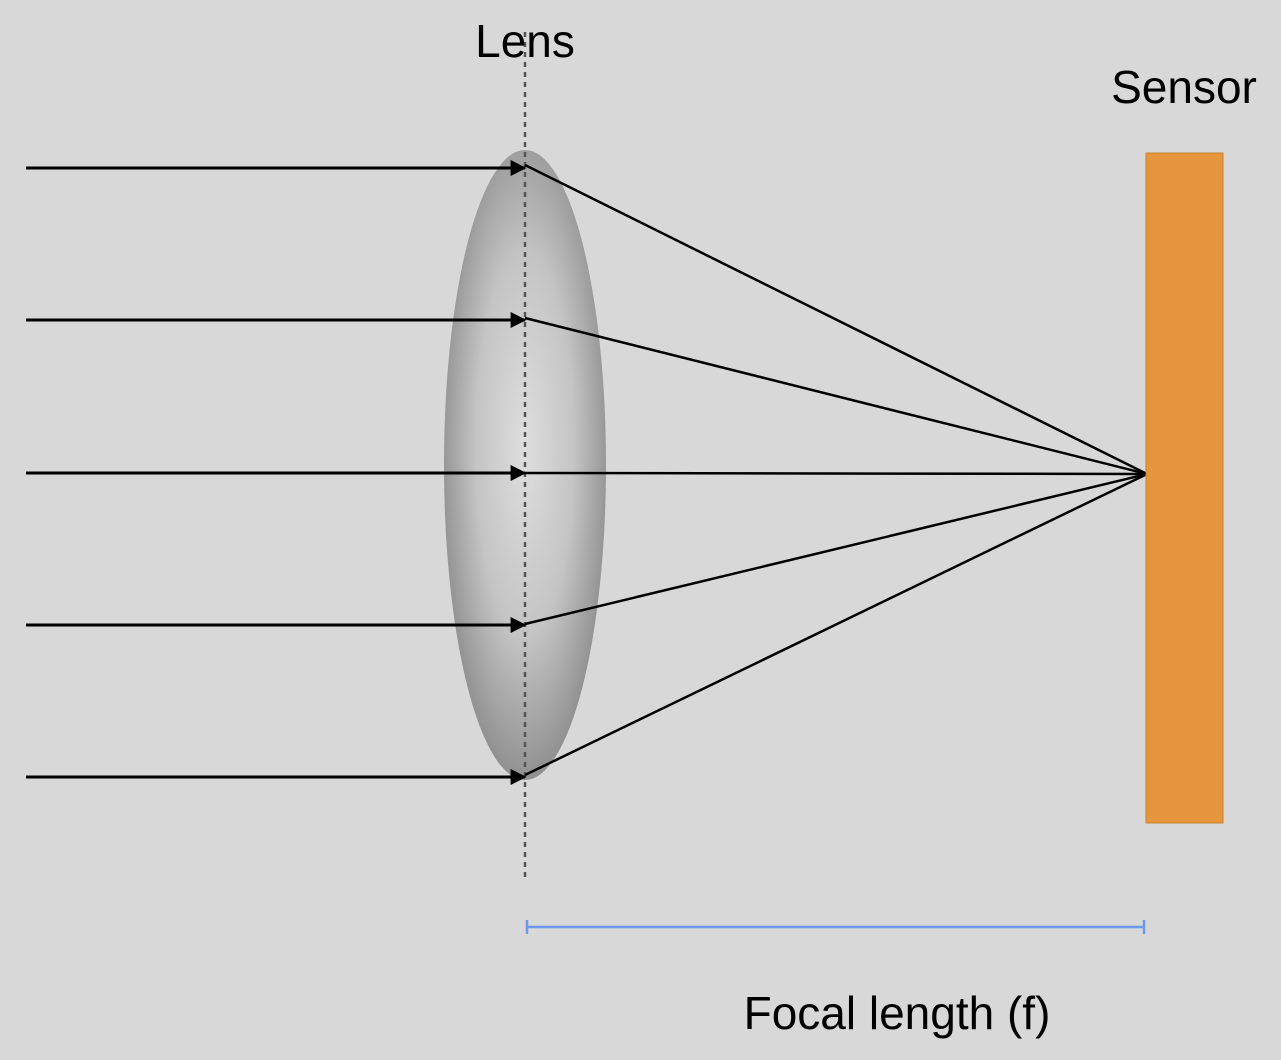  Describe the element at coordinates (897, 1013) in the screenshot. I see `focal-length-label: Focal length (f)` at that location.